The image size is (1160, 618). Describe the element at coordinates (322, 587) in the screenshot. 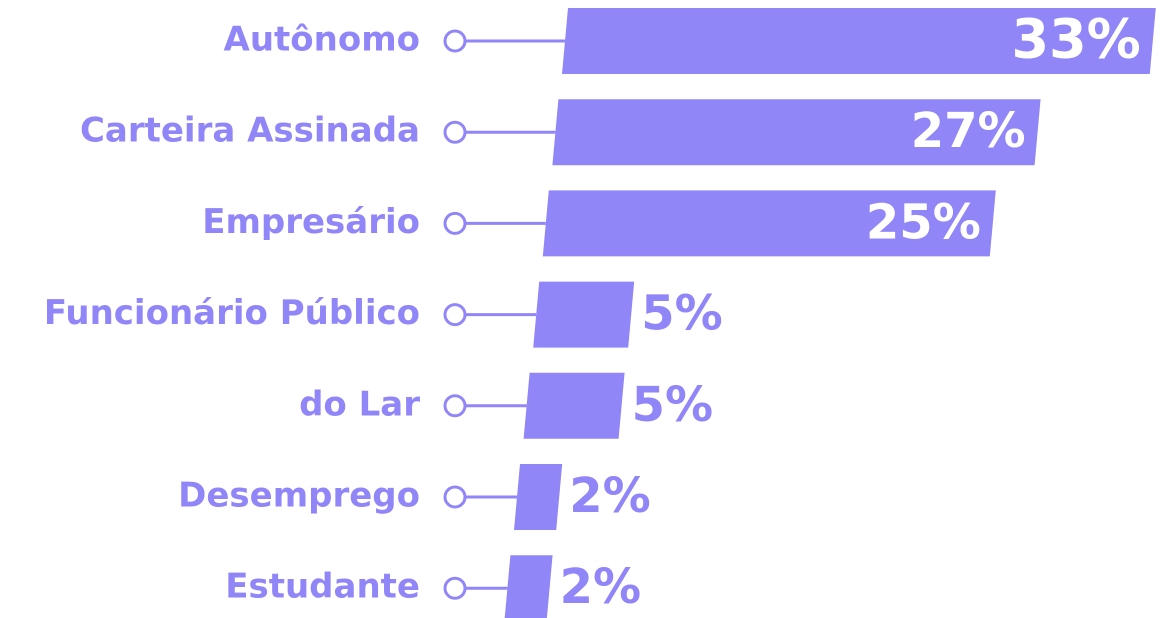

I see `category-label: Estudante` at that location.